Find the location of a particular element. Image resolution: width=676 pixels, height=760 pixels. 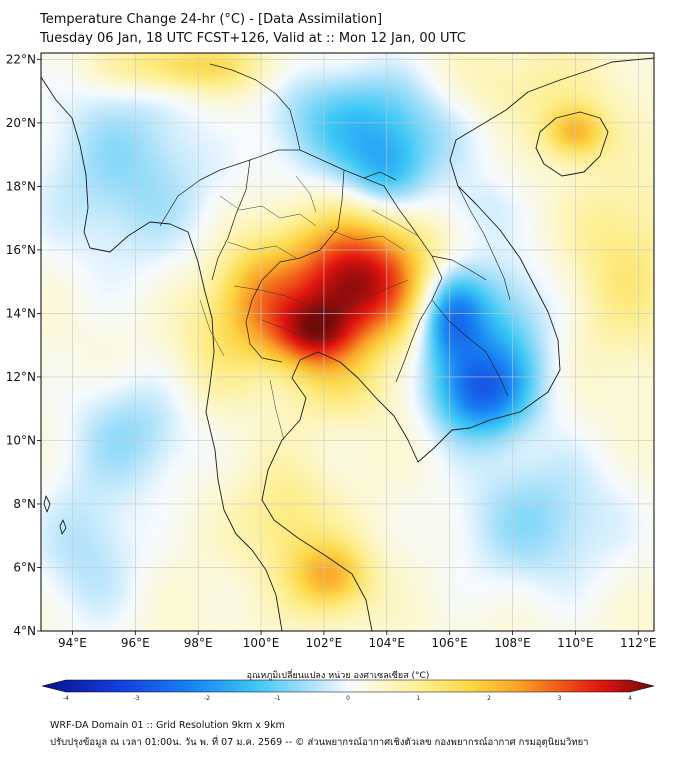

lat-tick-label: 16°N is located at coordinates (21, 250).